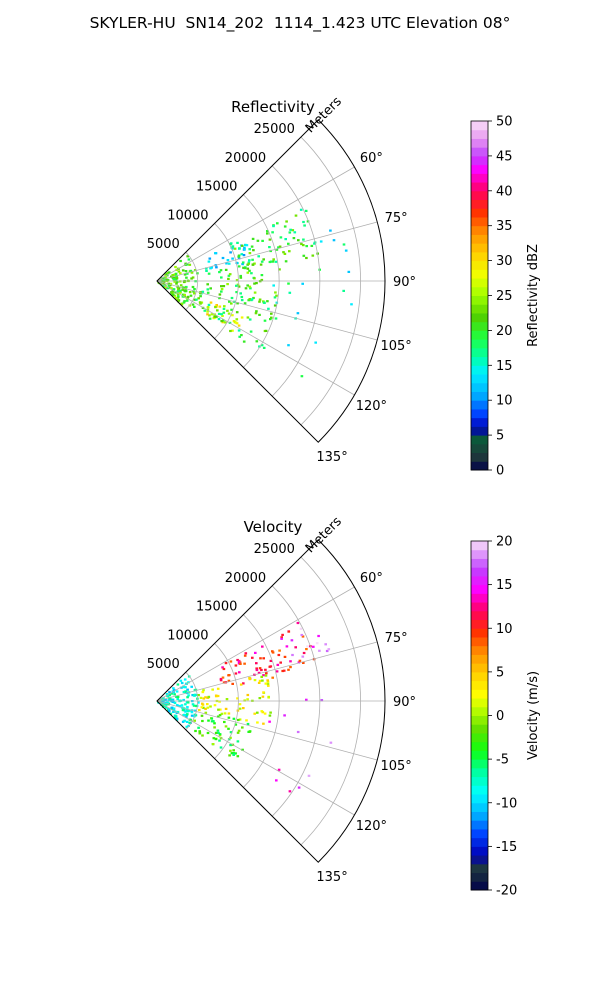  What do you see at coordinates (222, 736) in the screenshot?
I see `echo-region-south-outbound` at bounding box center [222, 736].